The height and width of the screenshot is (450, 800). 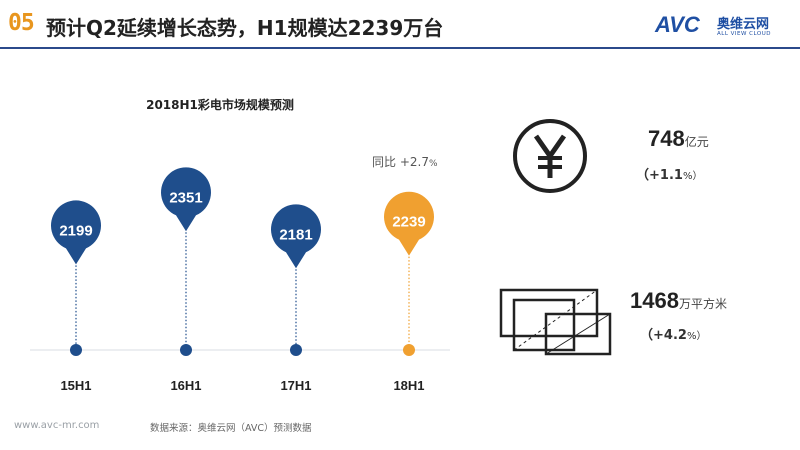 What do you see at coordinates (296, 350) in the screenshot?
I see `base-dot-17H1` at bounding box center [296, 350].